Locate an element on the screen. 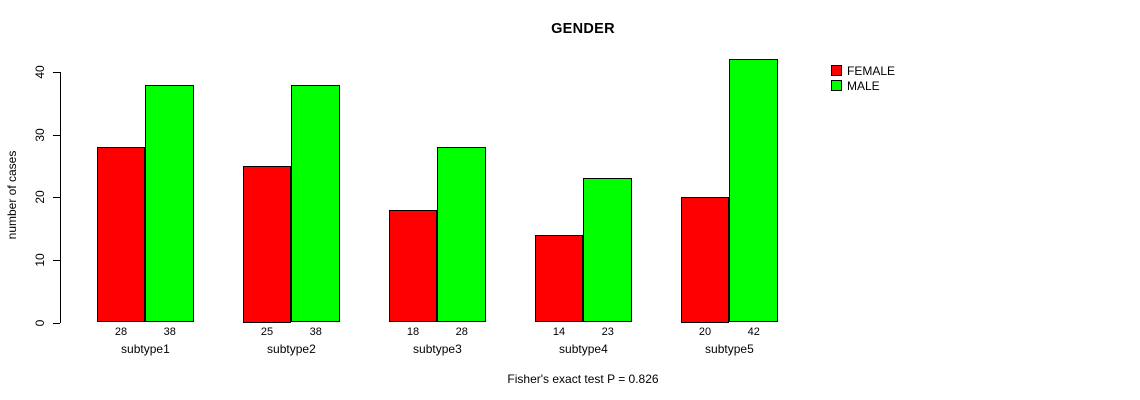  bar-value-label: 14 is located at coordinates (559, 332).